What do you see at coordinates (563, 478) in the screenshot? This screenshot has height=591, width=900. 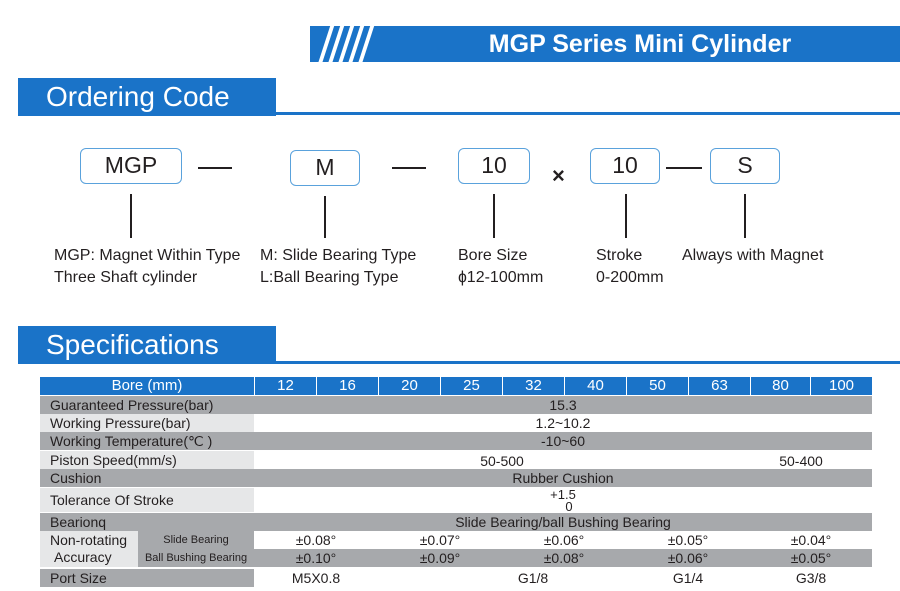 I see `spec-value: Rubber Cushion` at bounding box center [563, 478].